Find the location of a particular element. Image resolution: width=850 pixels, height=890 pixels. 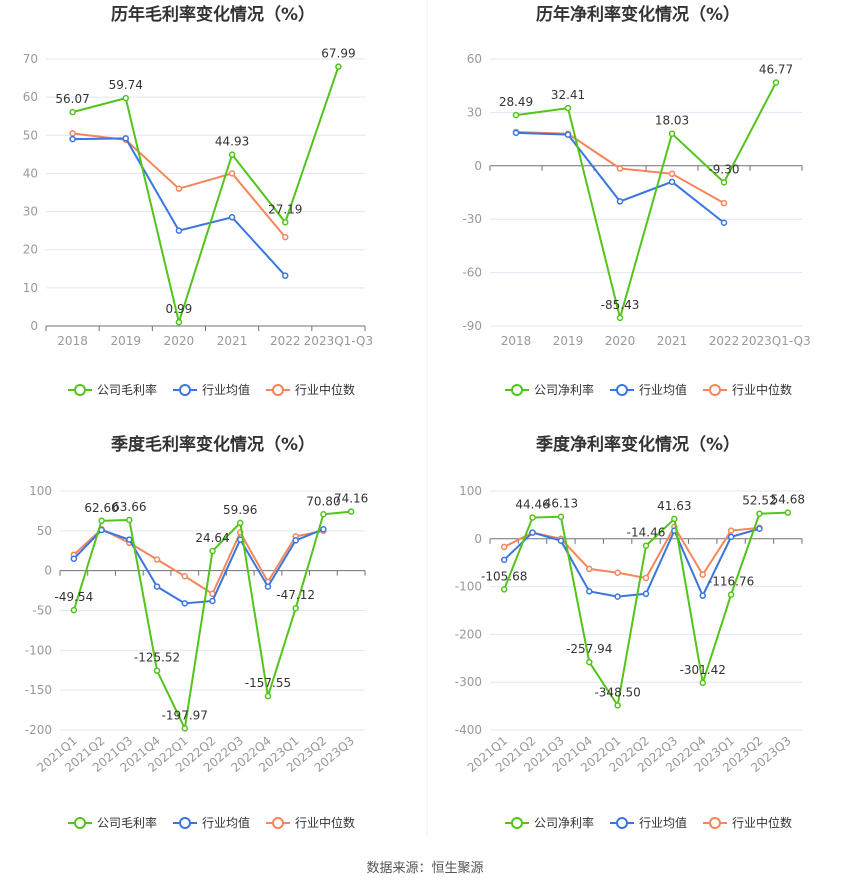

chart-title: 历年毛利率变化情况（%） is located at coordinates (213, 14).